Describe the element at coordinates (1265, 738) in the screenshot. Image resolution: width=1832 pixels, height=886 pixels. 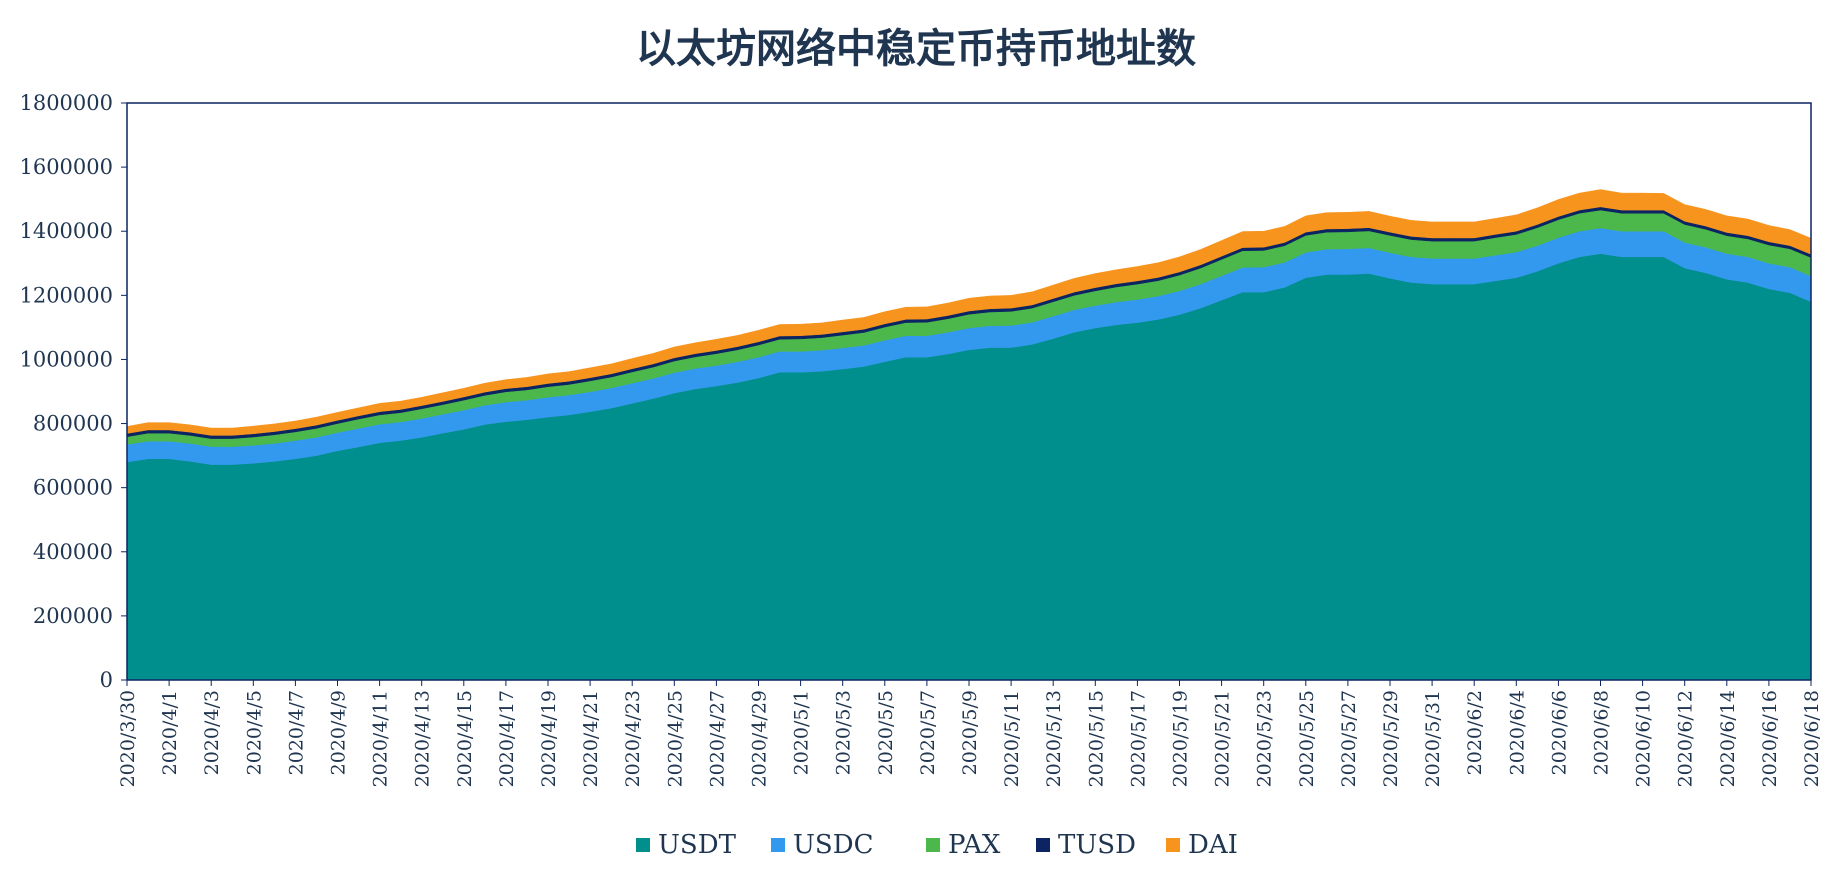
I see `x-tick-label: 2020/5/23` at that location.